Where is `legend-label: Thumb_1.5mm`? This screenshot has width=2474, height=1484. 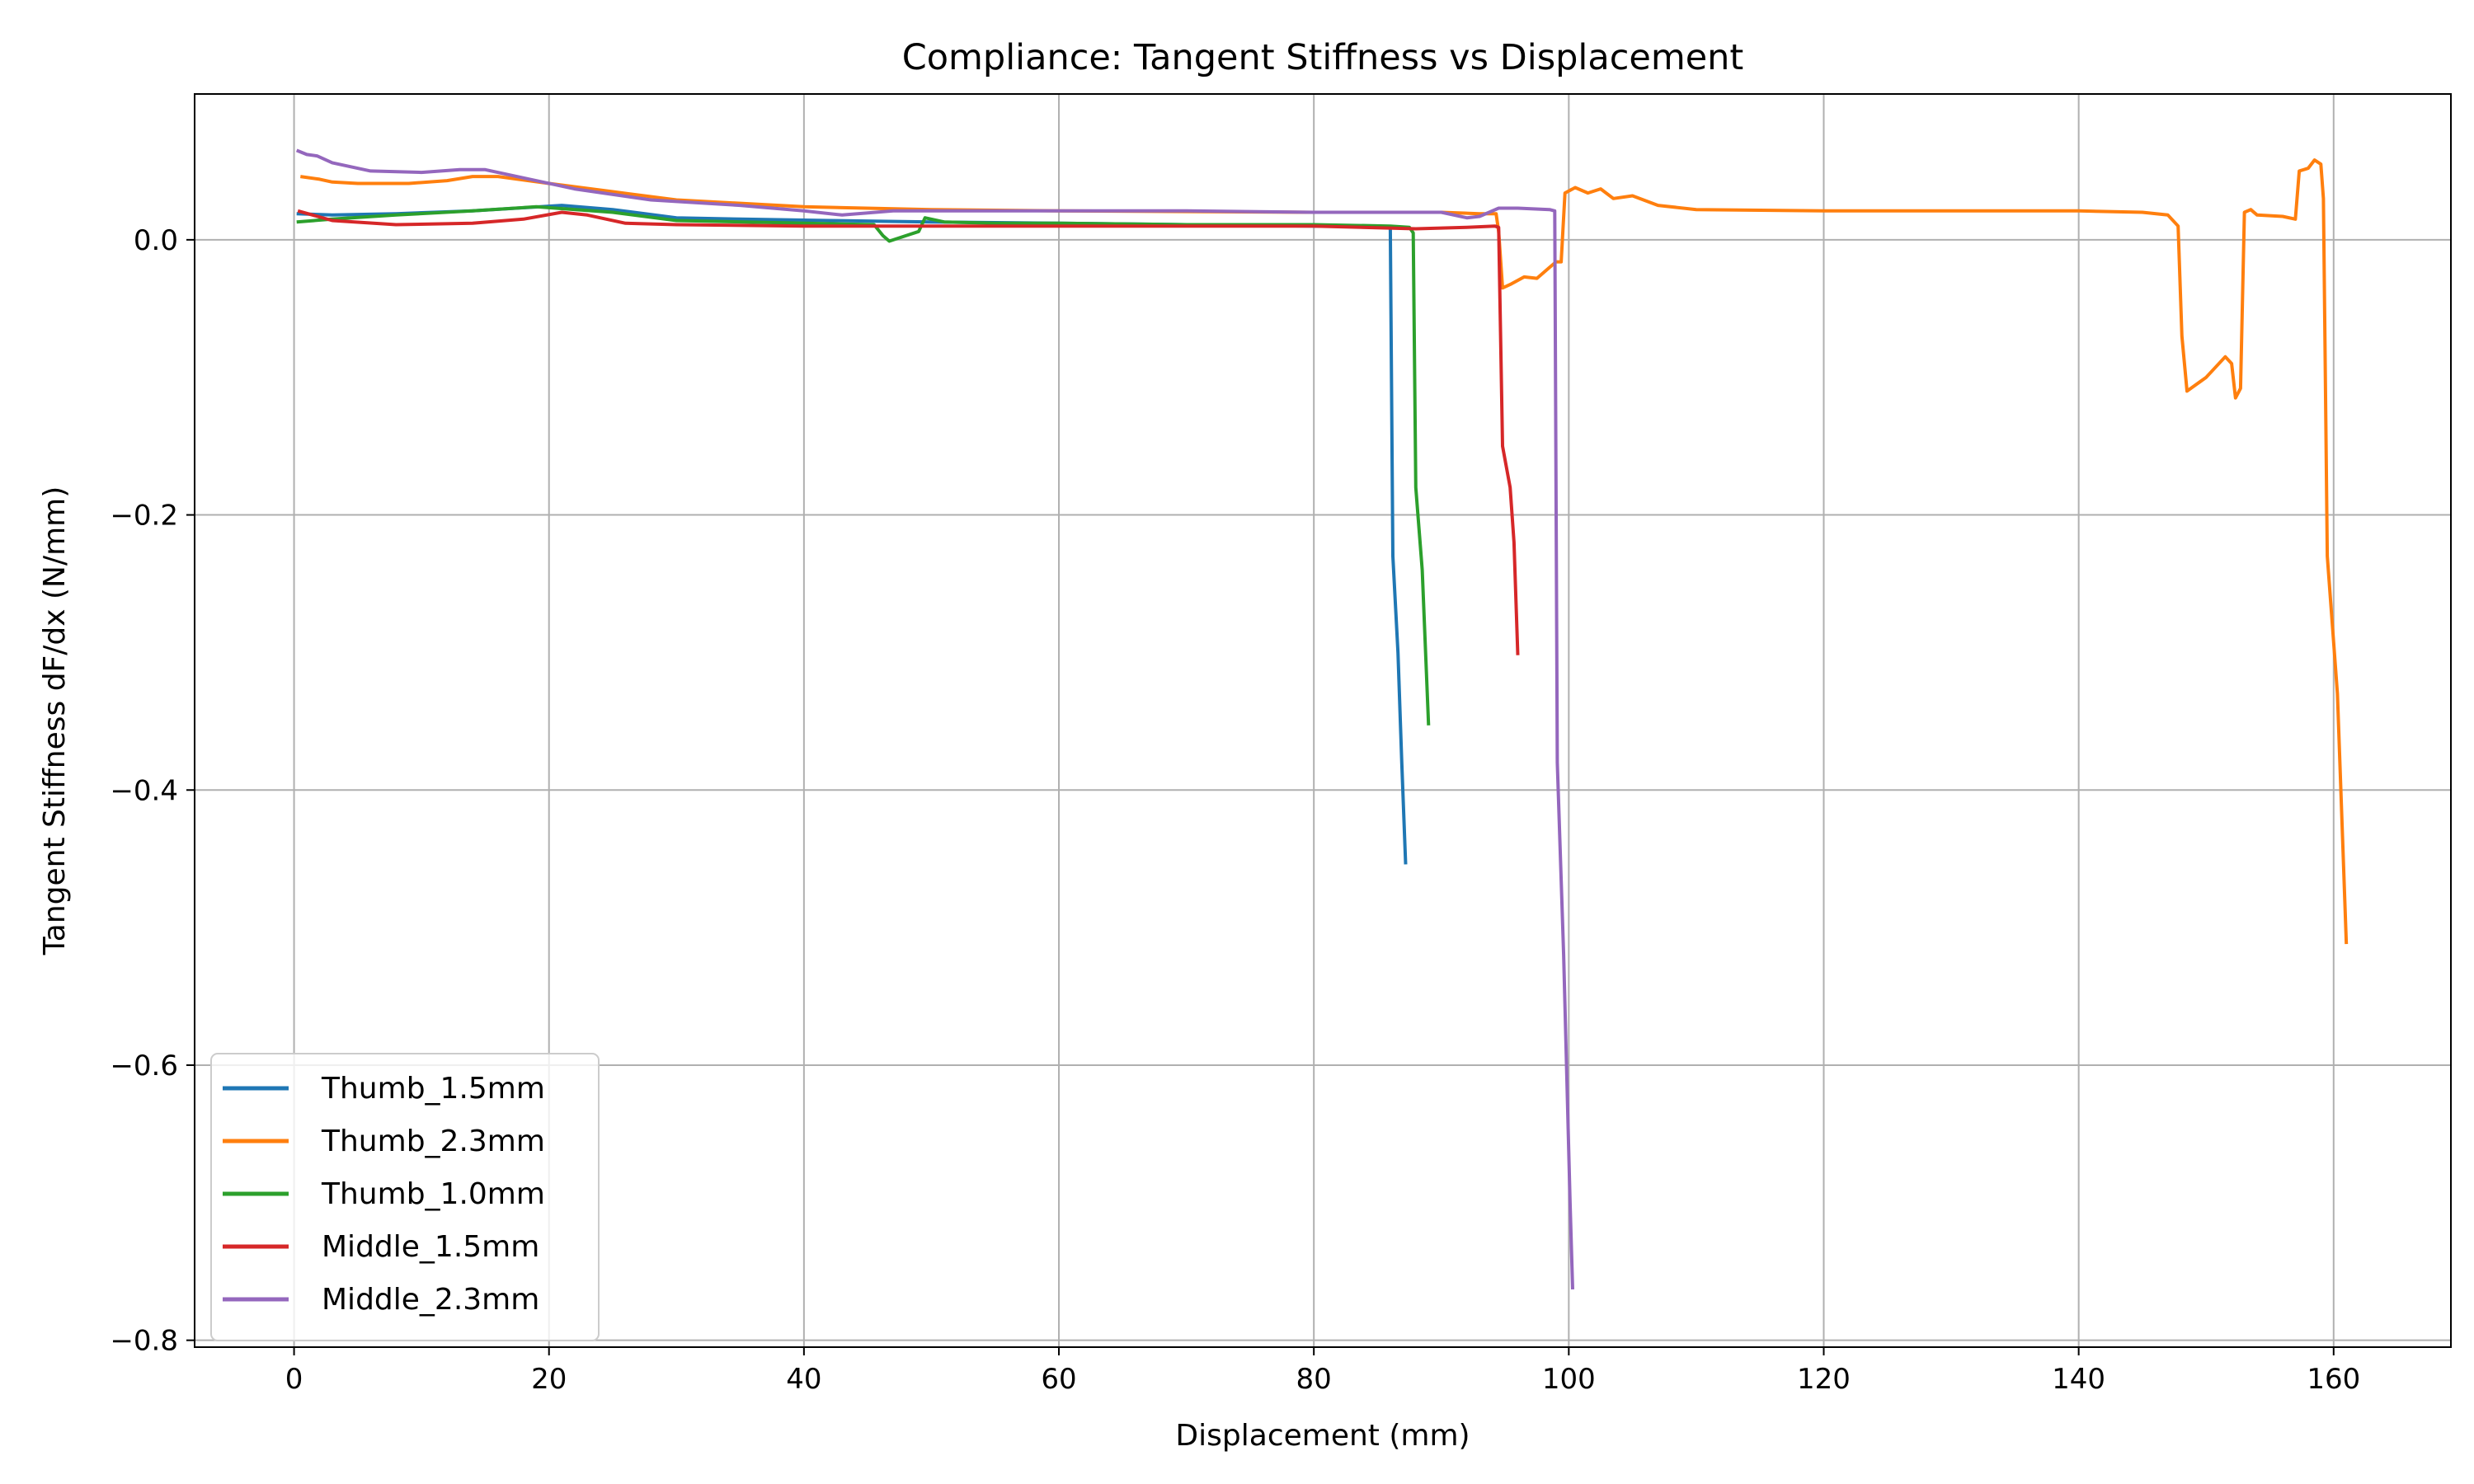 legend-label: Thumb_1.5mm is located at coordinates (433, 1089).